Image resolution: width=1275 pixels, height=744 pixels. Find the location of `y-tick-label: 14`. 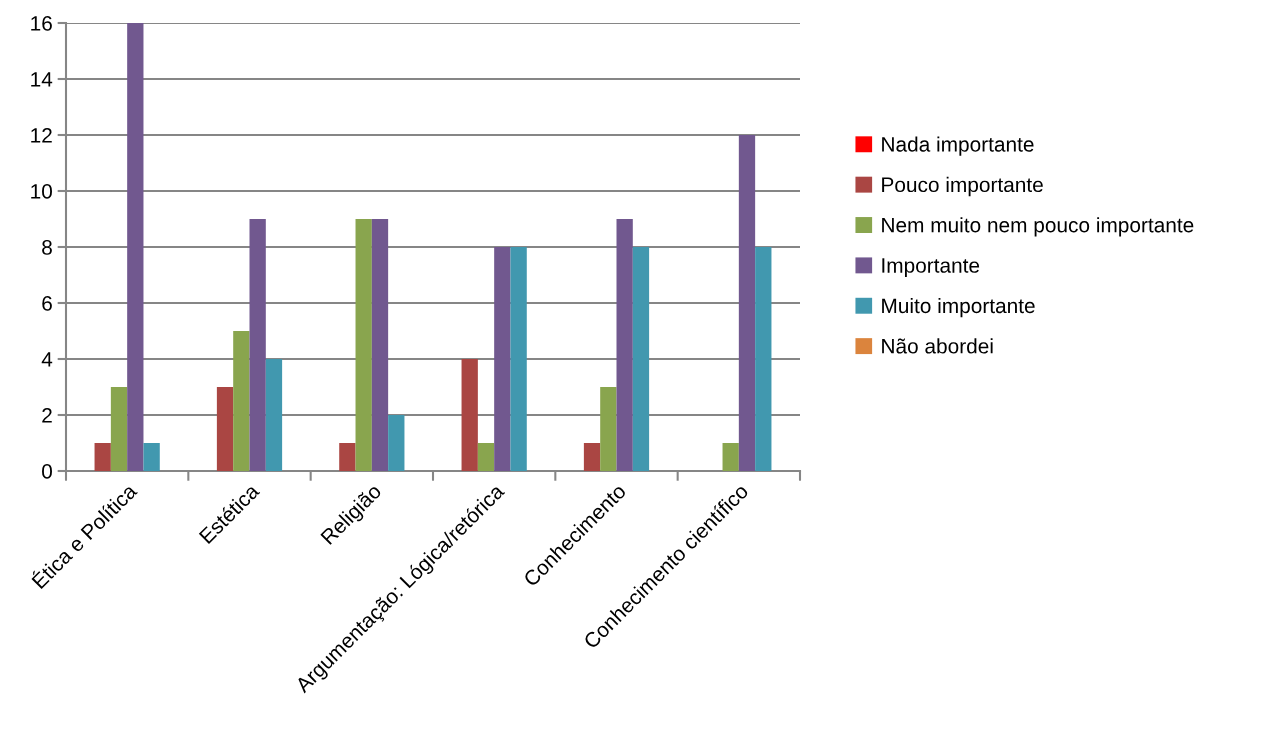

y-tick-label: 14 is located at coordinates (42, 79).